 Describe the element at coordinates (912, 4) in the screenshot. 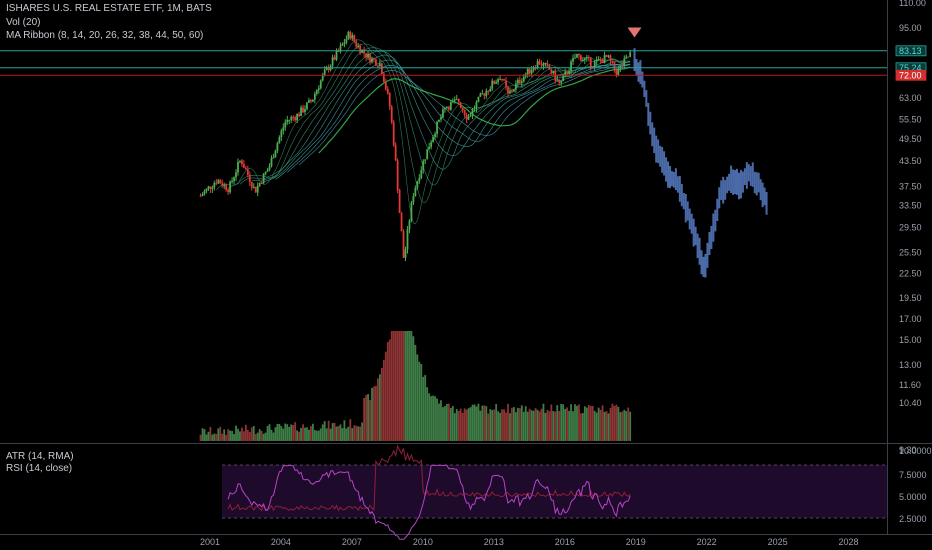

I see `y-tick-label: 110.00` at that location.